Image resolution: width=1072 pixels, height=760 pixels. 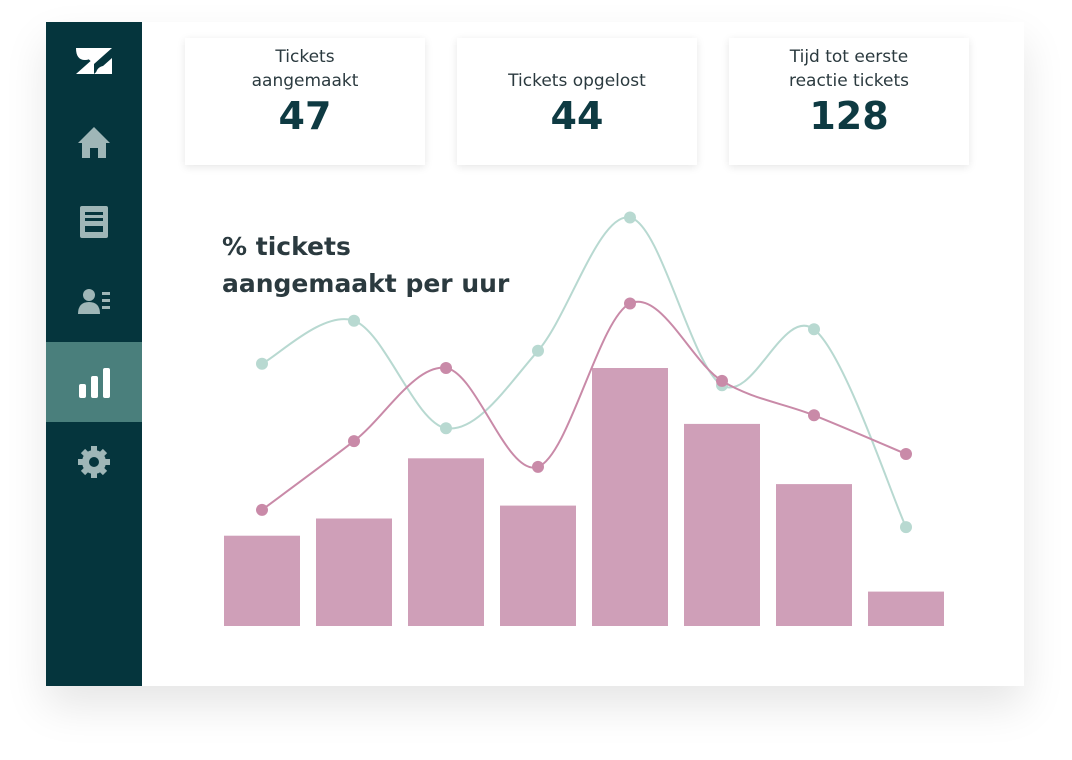 What do you see at coordinates (94, 61) in the screenshot?
I see `logo` at bounding box center [94, 61].